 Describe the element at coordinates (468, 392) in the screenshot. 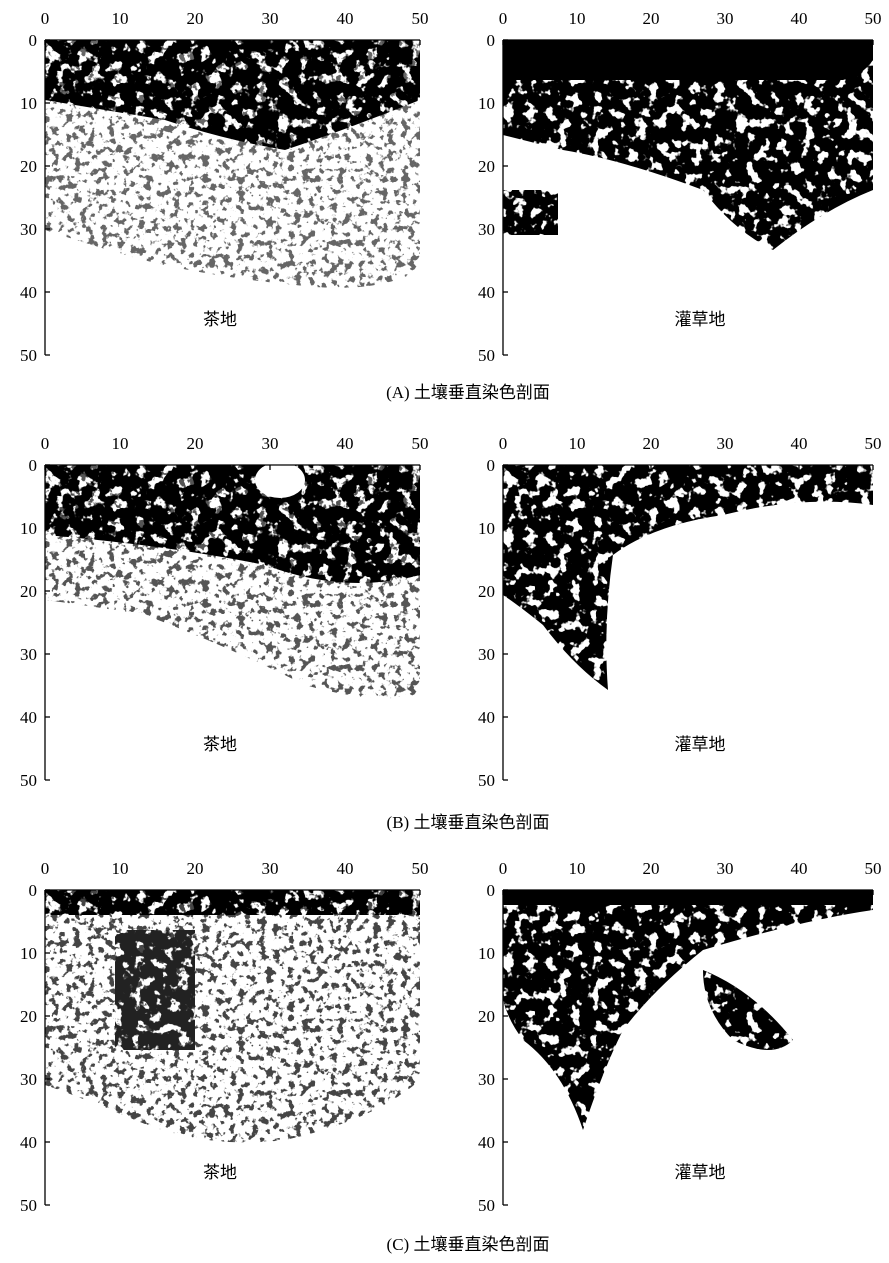

I see `caption: (A) 土壤垂直染色剖面` at that location.